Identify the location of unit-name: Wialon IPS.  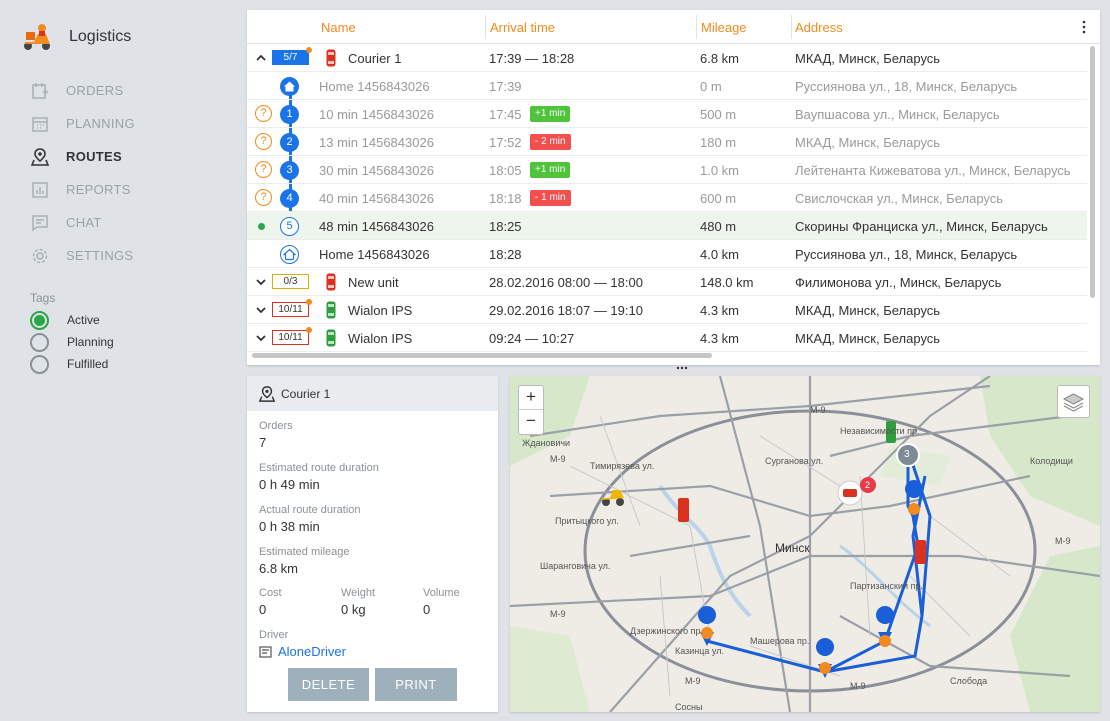
(380, 310).